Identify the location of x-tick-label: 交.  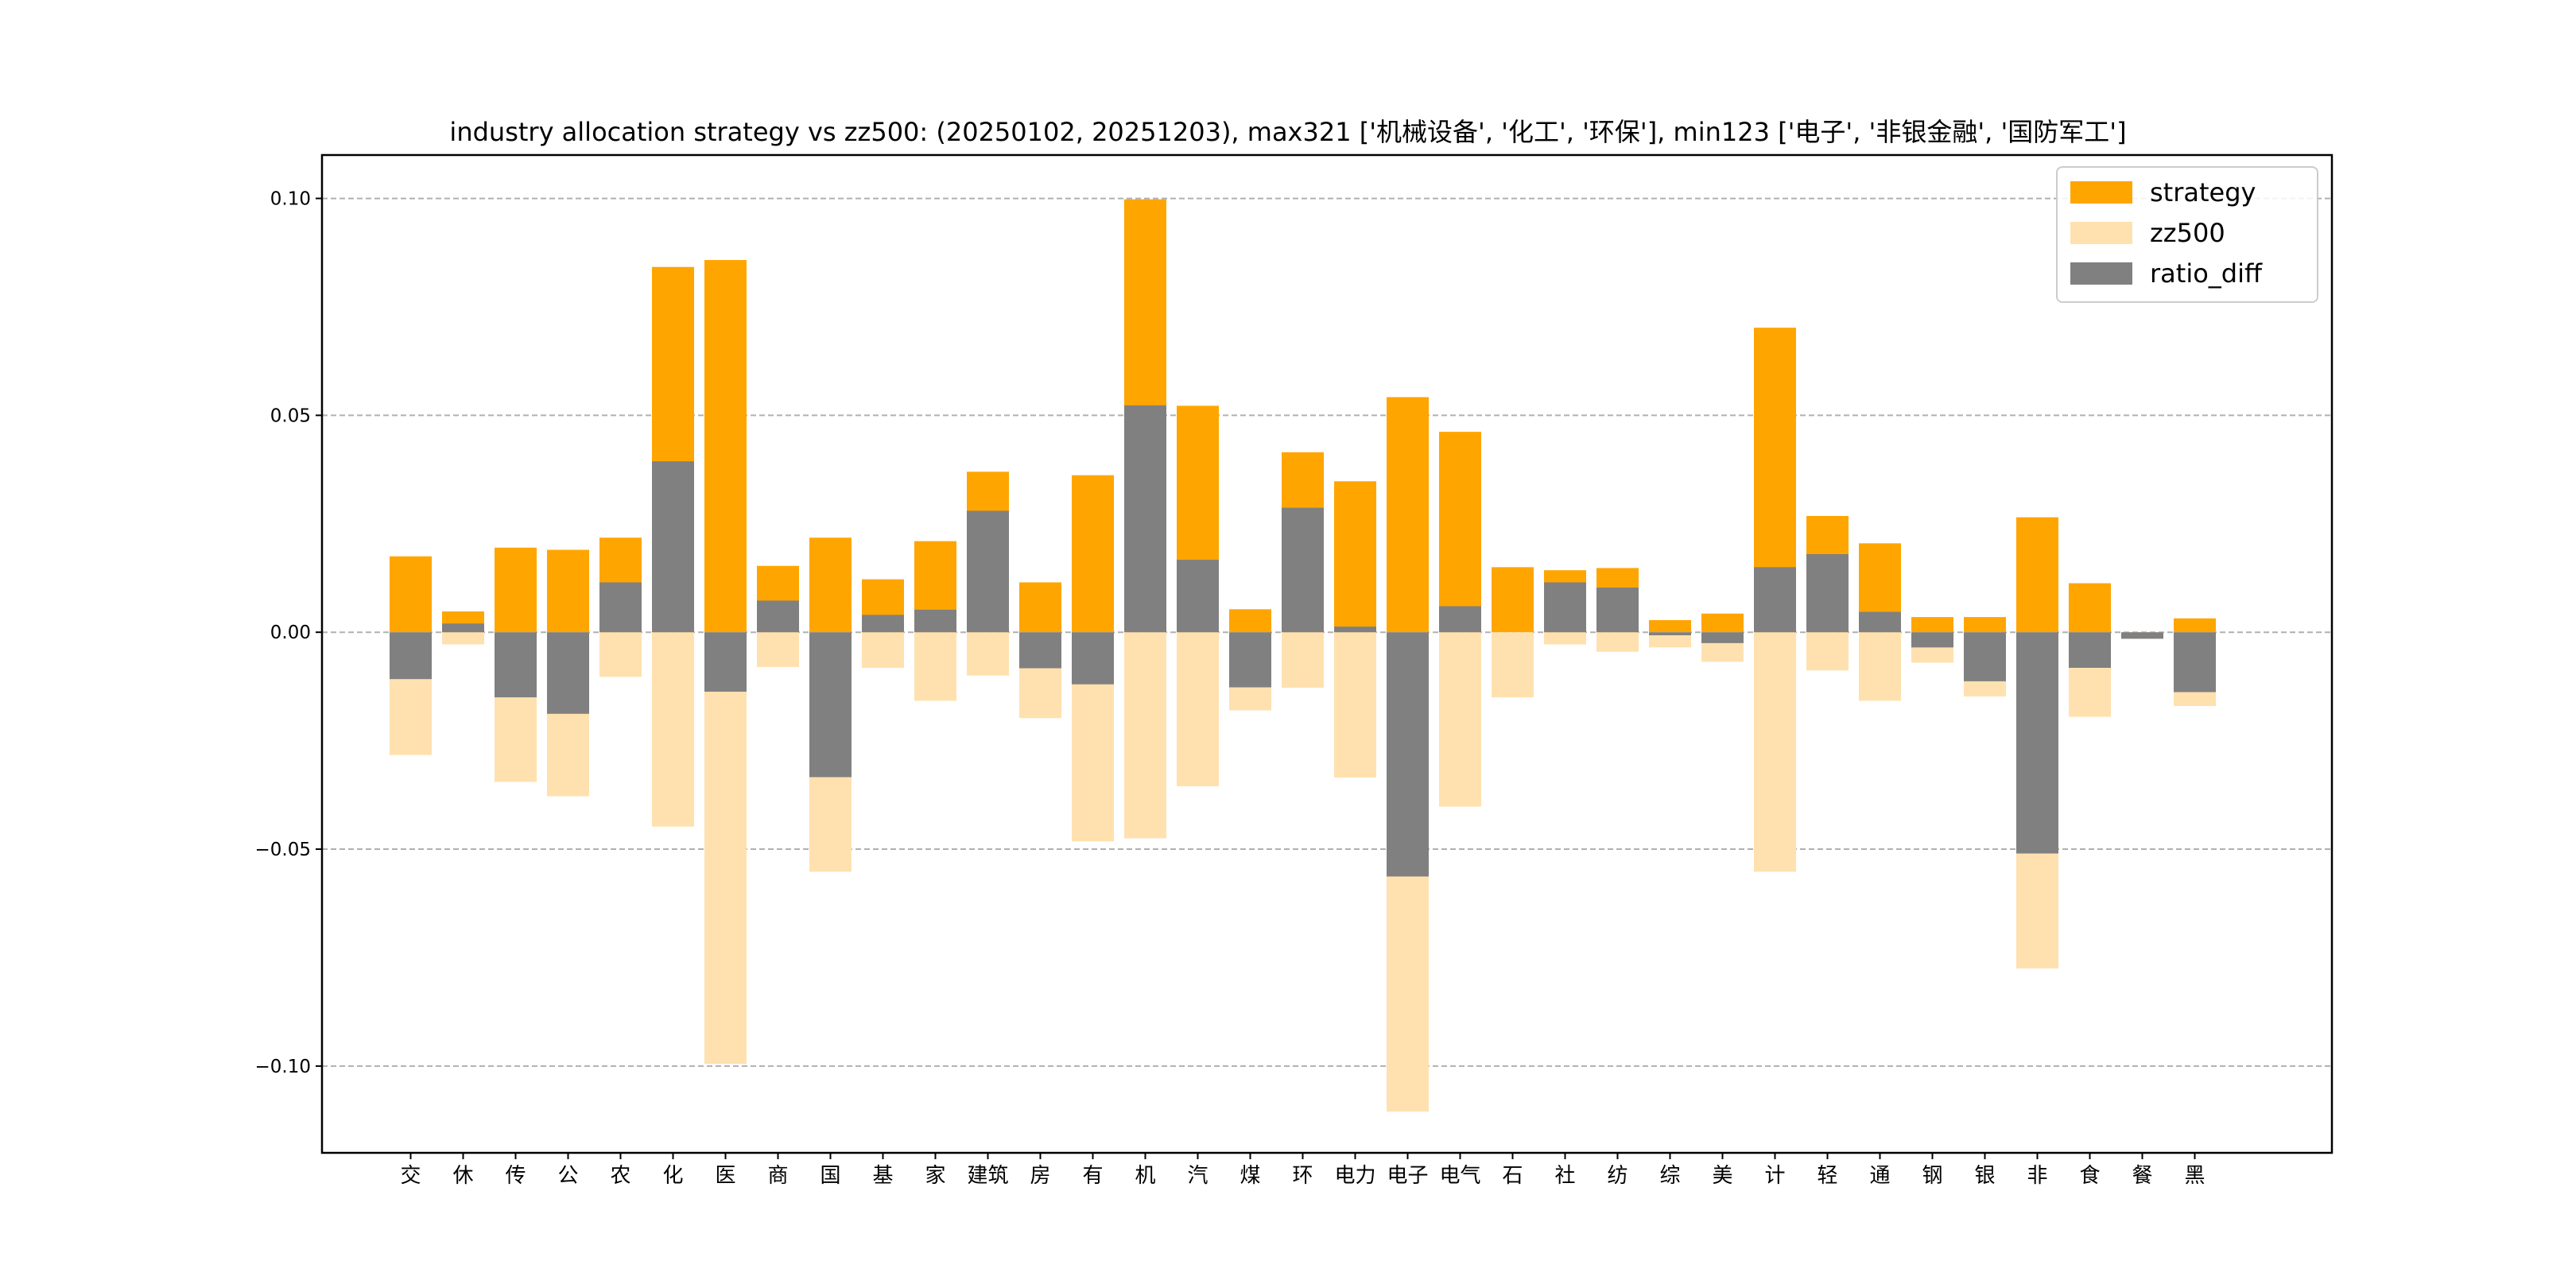
(411, 1176).